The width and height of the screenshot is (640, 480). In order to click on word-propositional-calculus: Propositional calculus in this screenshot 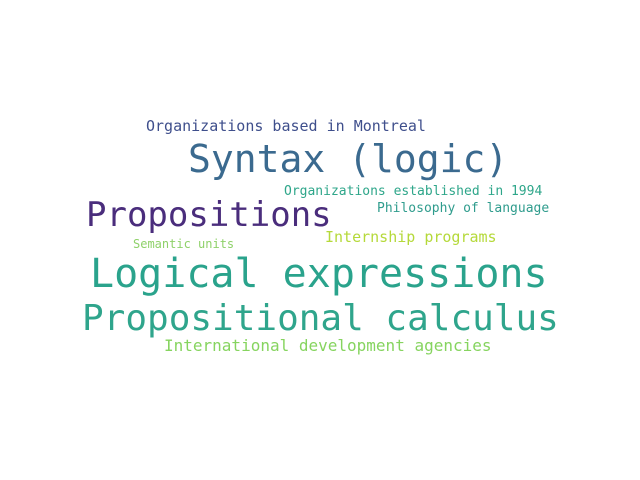, I will do `click(320, 318)`.